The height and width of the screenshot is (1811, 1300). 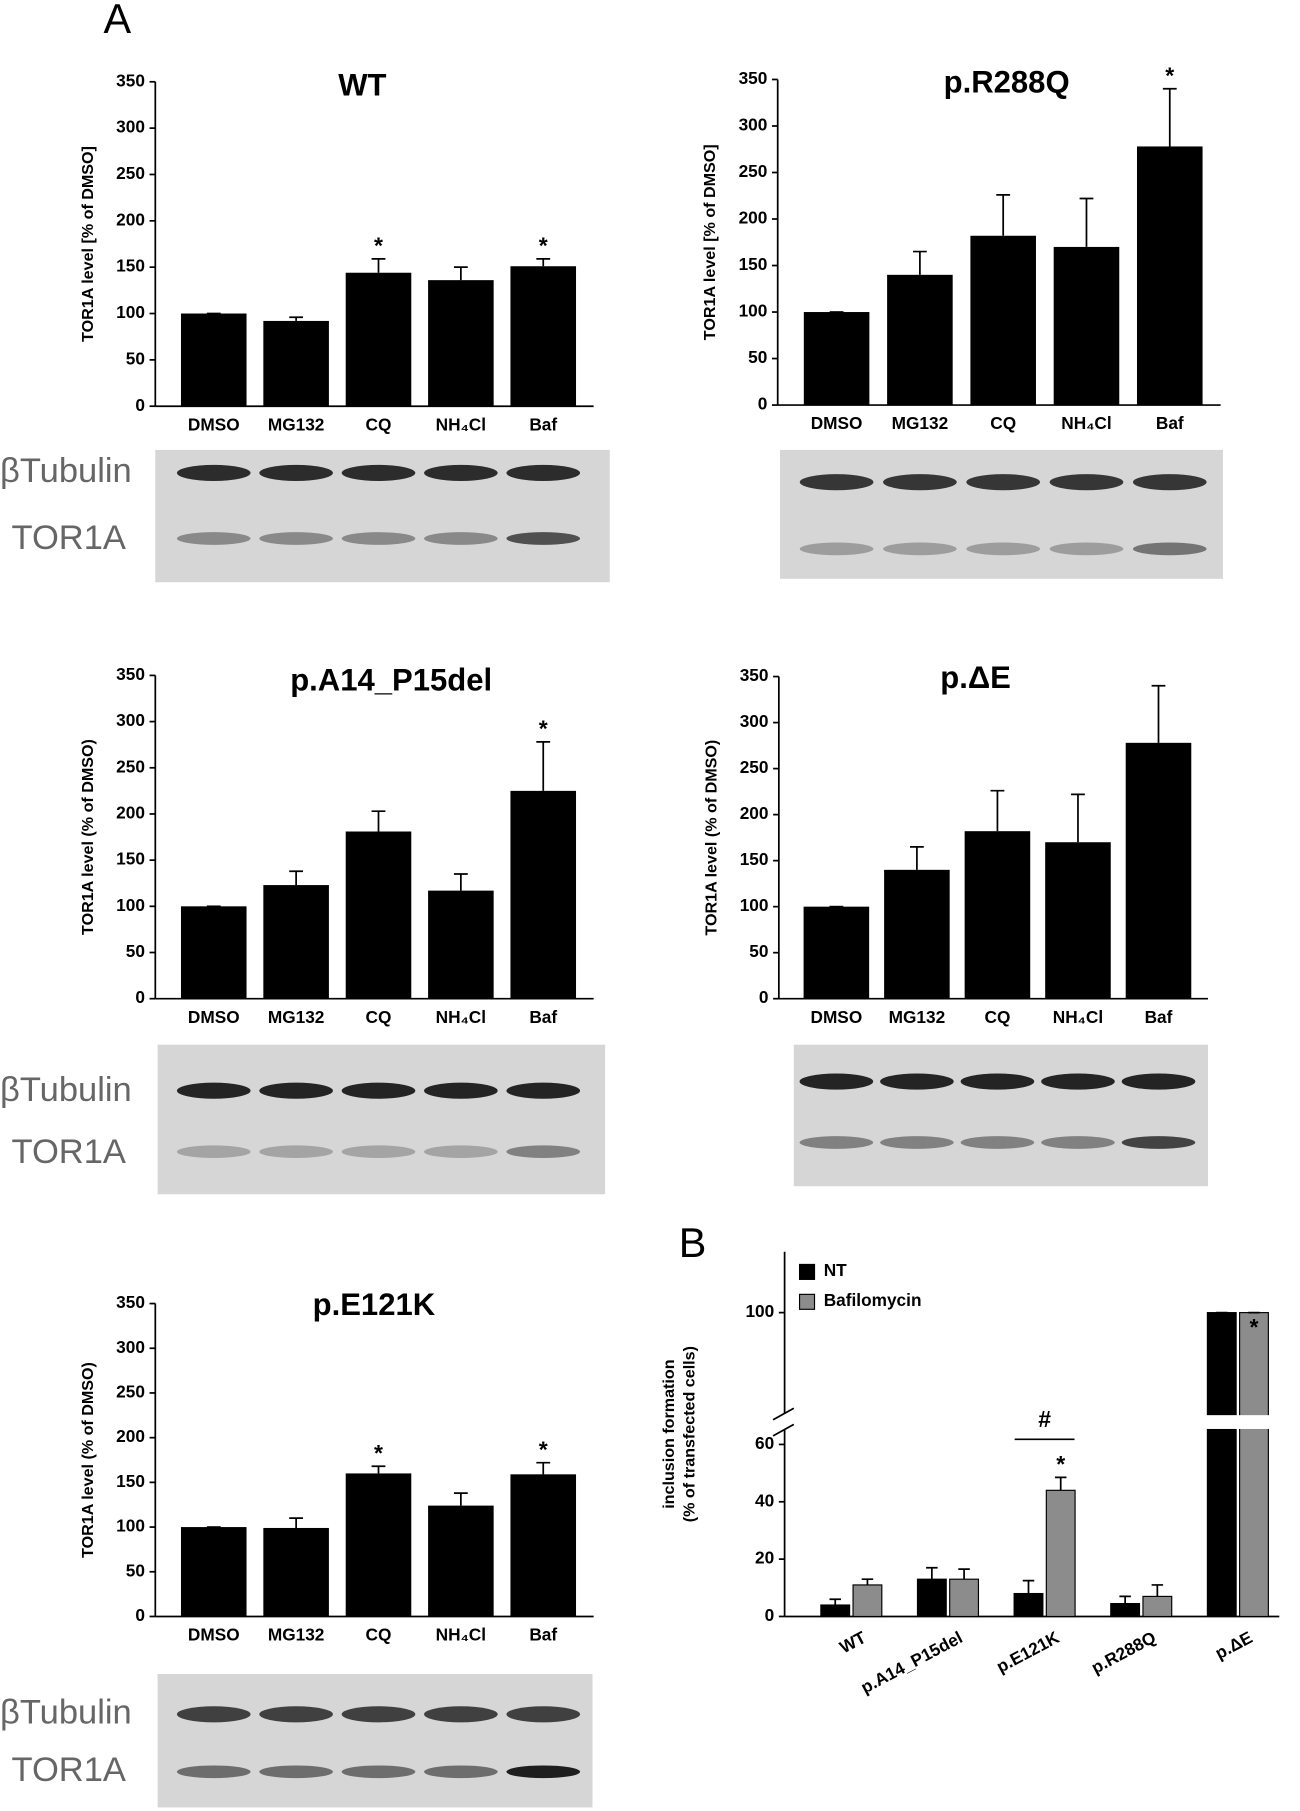 I want to click on y-tick-label: 50, so click(x=135, y=1570).